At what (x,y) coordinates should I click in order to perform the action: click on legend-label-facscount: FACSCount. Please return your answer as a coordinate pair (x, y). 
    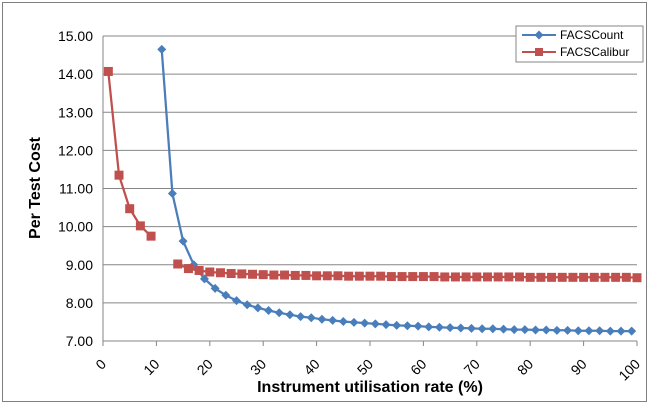
    Looking at the image, I should click on (592, 35).